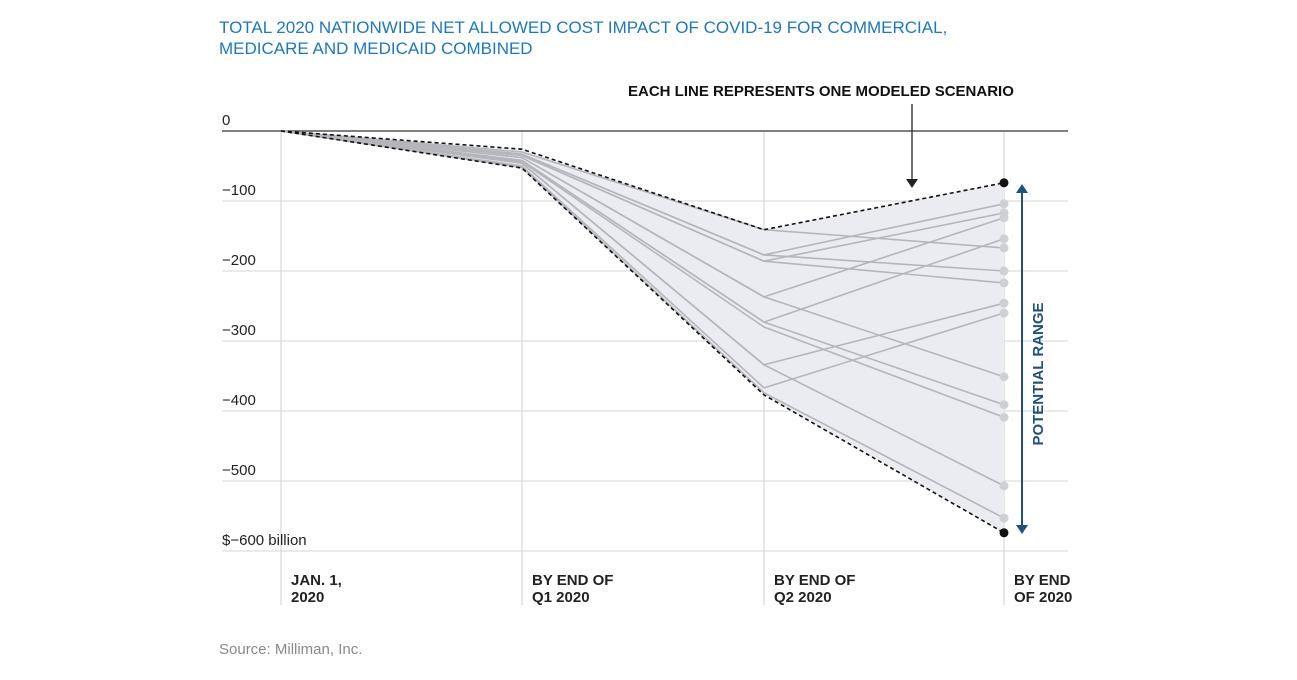 The width and height of the screenshot is (1297, 680). What do you see at coordinates (376, 48) in the screenshot?
I see `title-line-2: MEDICARE AND MEDICAID COMBINED` at bounding box center [376, 48].